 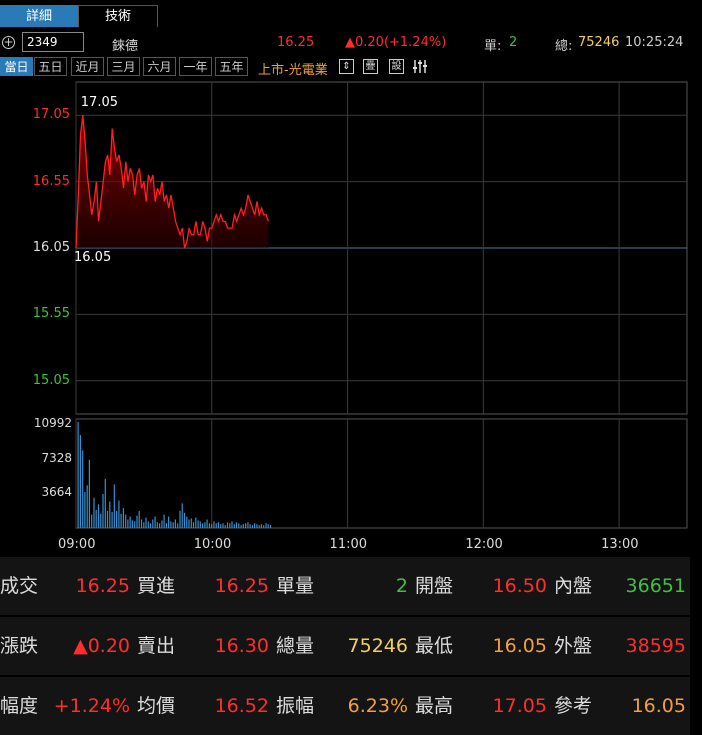 I want to click on time-tick-label: 13:00, so click(x=620, y=544).